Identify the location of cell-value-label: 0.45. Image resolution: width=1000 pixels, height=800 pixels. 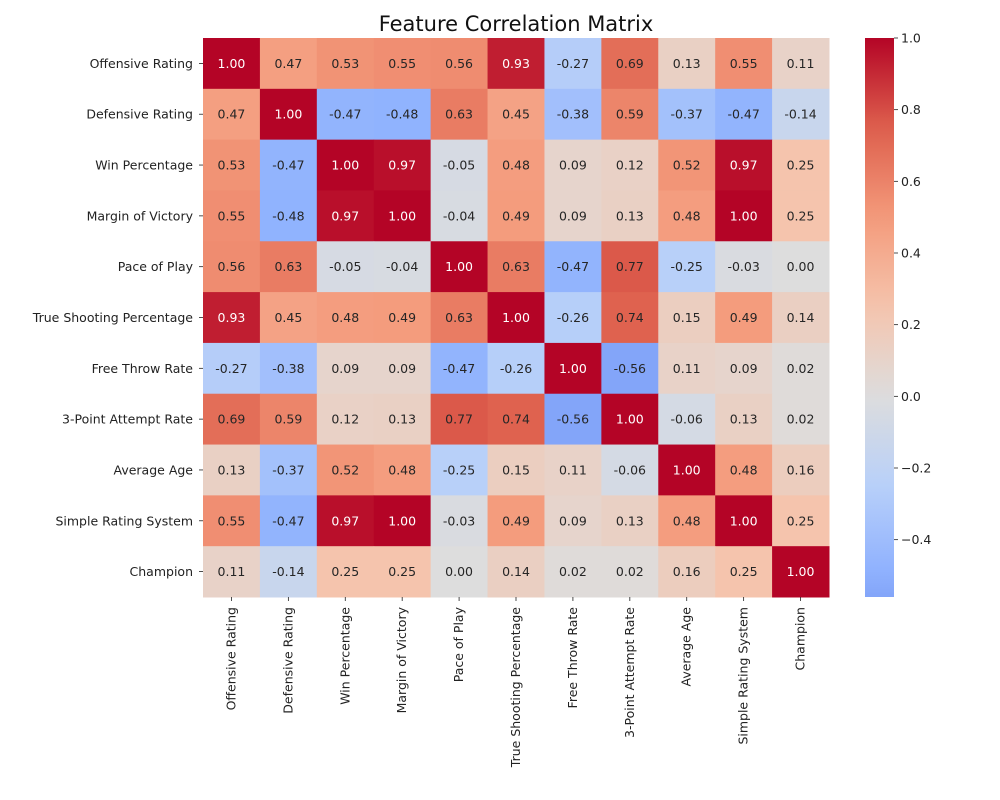
(516, 114).